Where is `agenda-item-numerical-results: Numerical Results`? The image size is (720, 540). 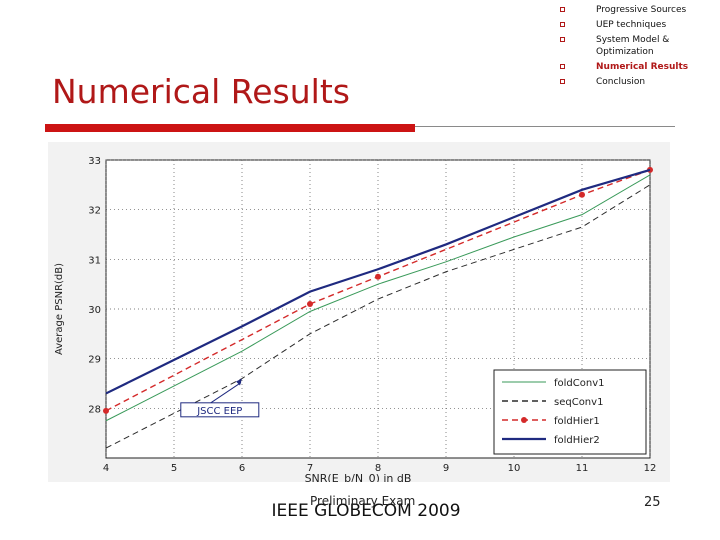 agenda-item-numerical-results: Numerical Results is located at coordinates (640, 67).